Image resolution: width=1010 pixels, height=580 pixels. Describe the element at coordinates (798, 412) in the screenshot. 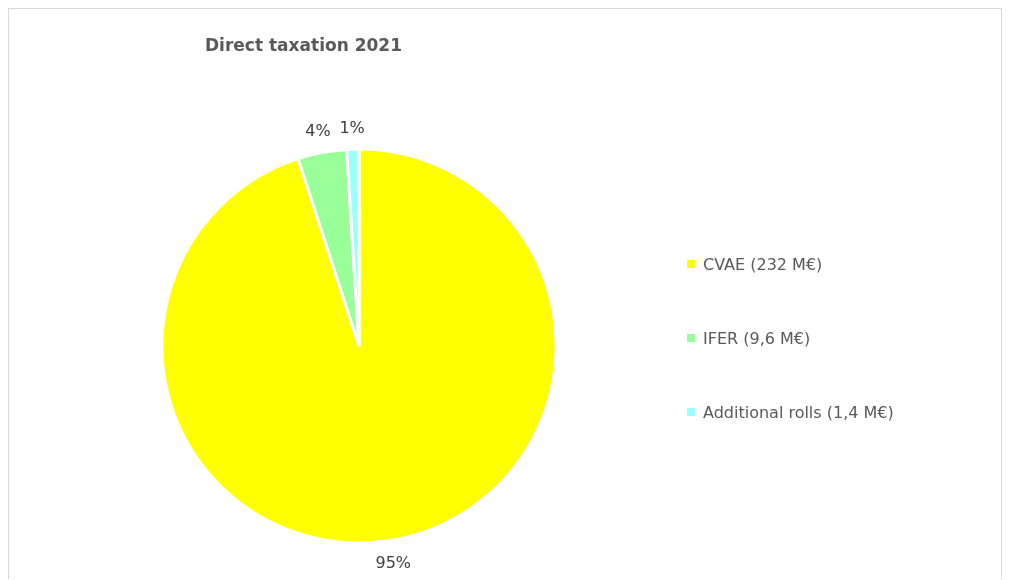

I see `legend-label: Additional rolls (1,4 M€)` at that location.